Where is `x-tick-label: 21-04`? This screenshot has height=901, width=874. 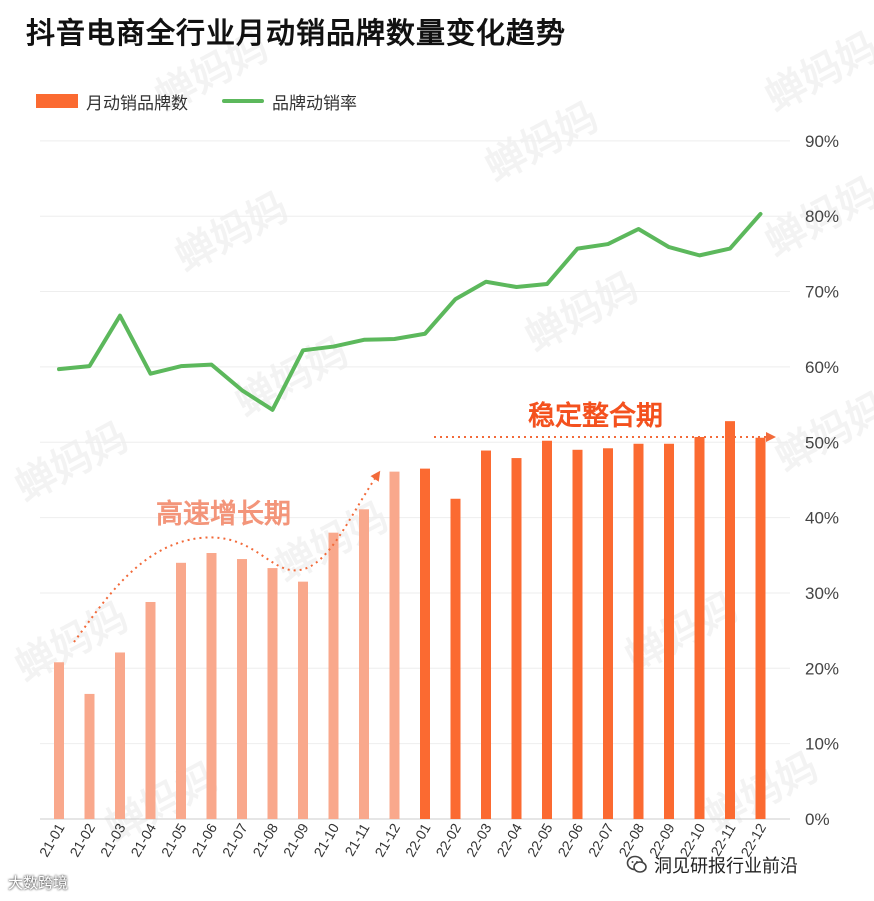 x-tick-label: 21-04 is located at coordinates (143, 839).